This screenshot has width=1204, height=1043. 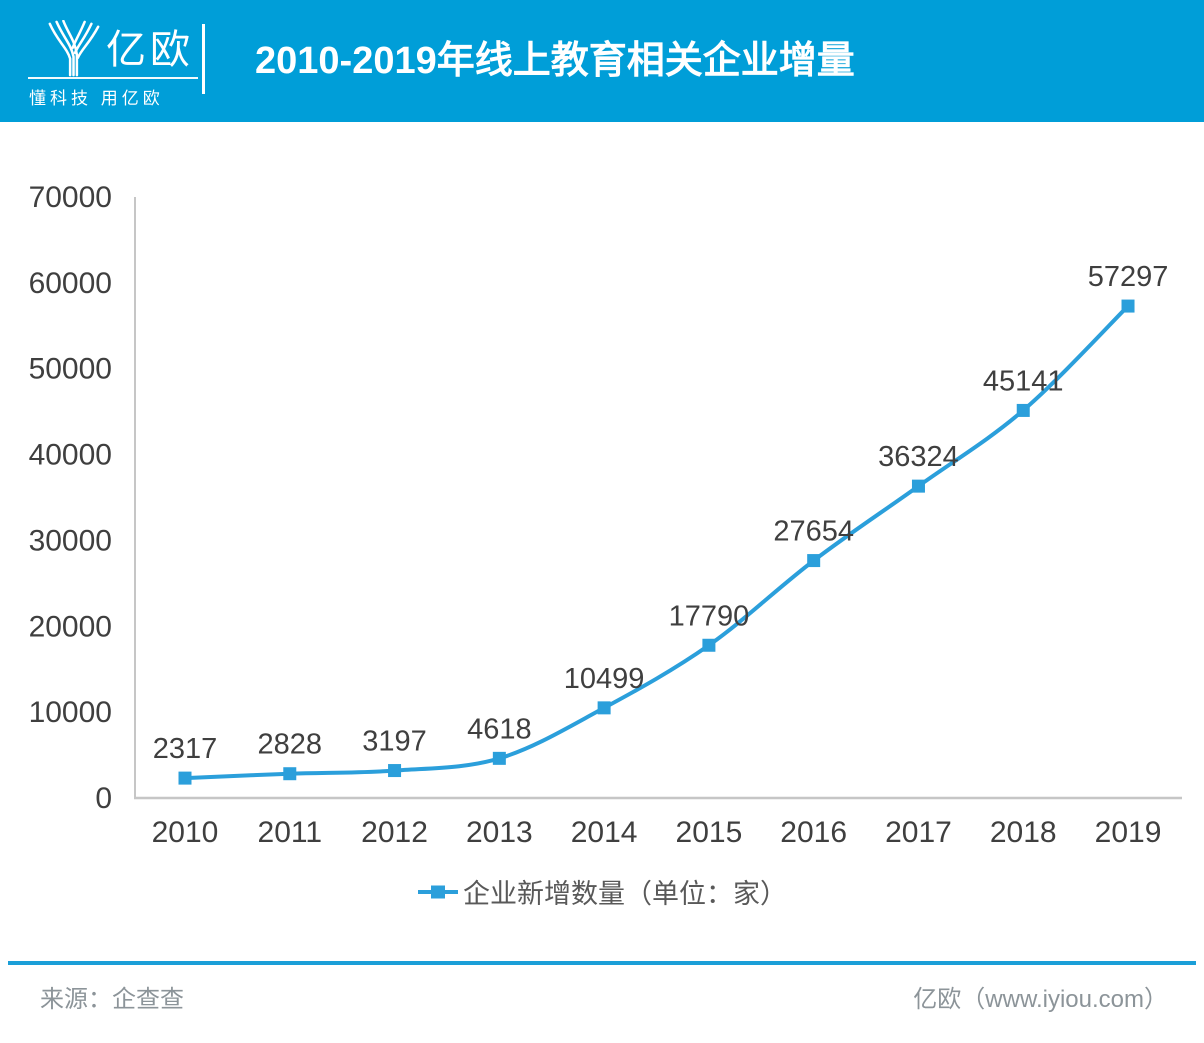 I want to click on legend-label: 企业新增数量（单位：家）, so click(x=625, y=894).